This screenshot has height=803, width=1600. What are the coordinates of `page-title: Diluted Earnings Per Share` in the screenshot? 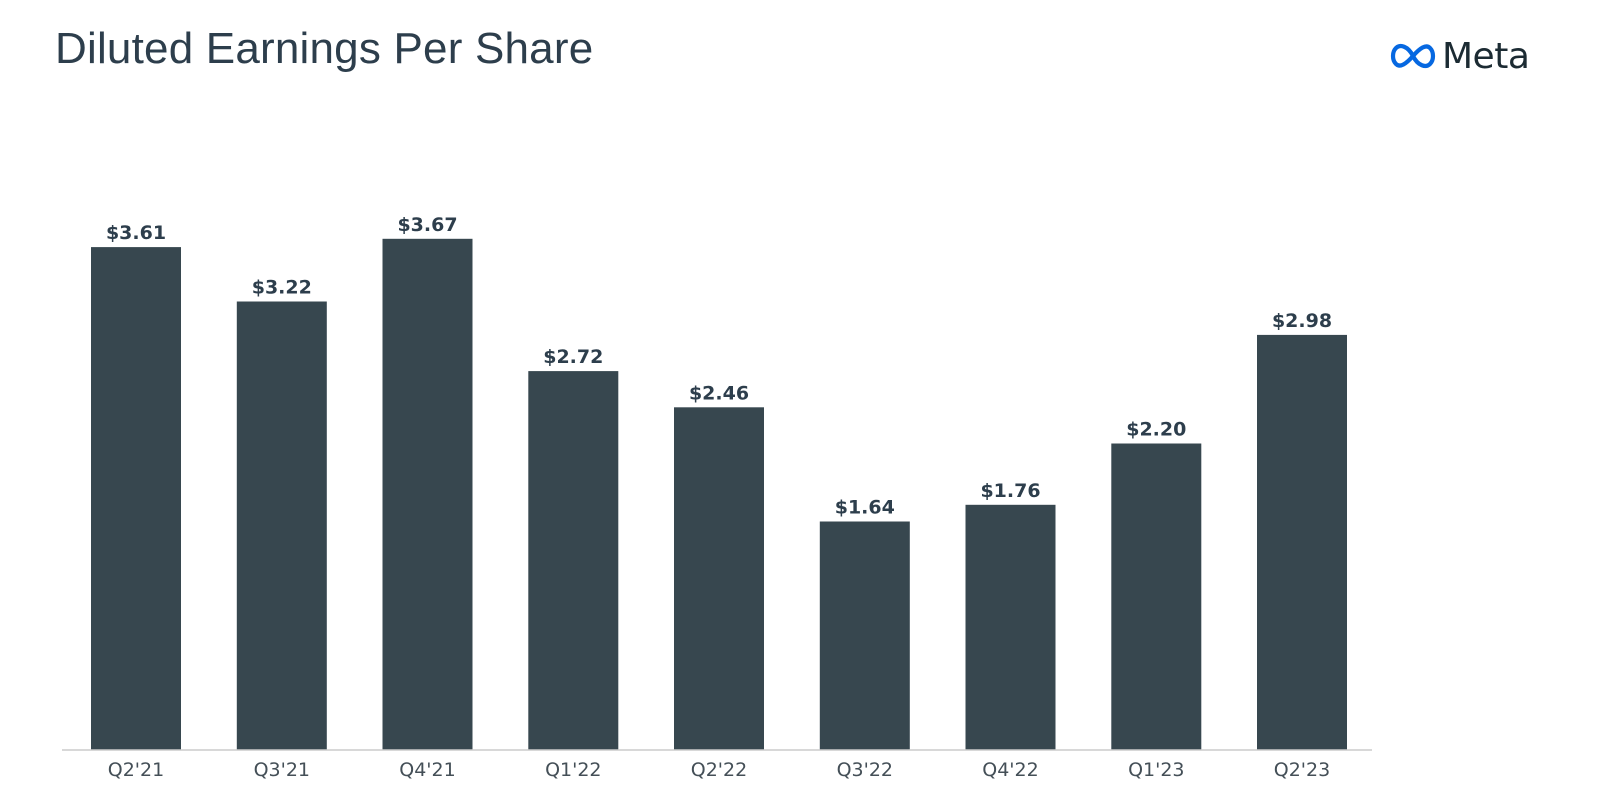 It's located at (324, 48).